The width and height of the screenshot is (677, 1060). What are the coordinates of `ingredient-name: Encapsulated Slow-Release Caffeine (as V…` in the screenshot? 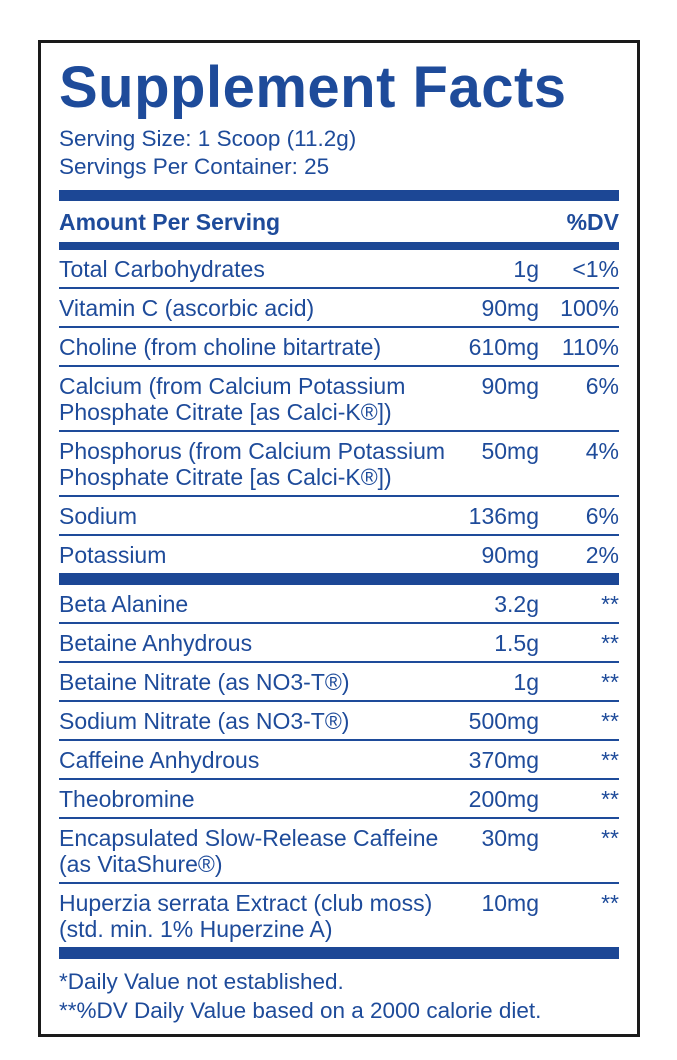 It's located at (256, 851).